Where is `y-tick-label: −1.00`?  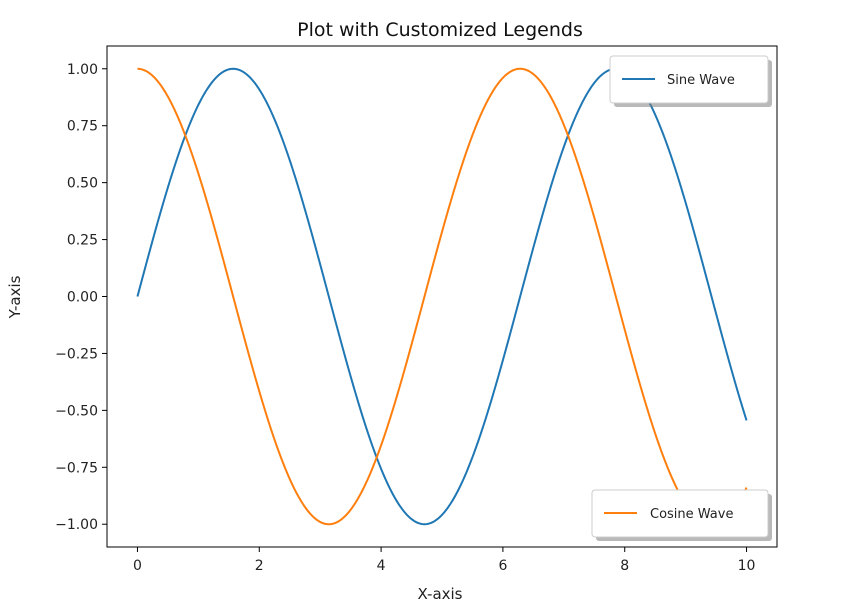 y-tick-label: −1.00 is located at coordinates (76, 525).